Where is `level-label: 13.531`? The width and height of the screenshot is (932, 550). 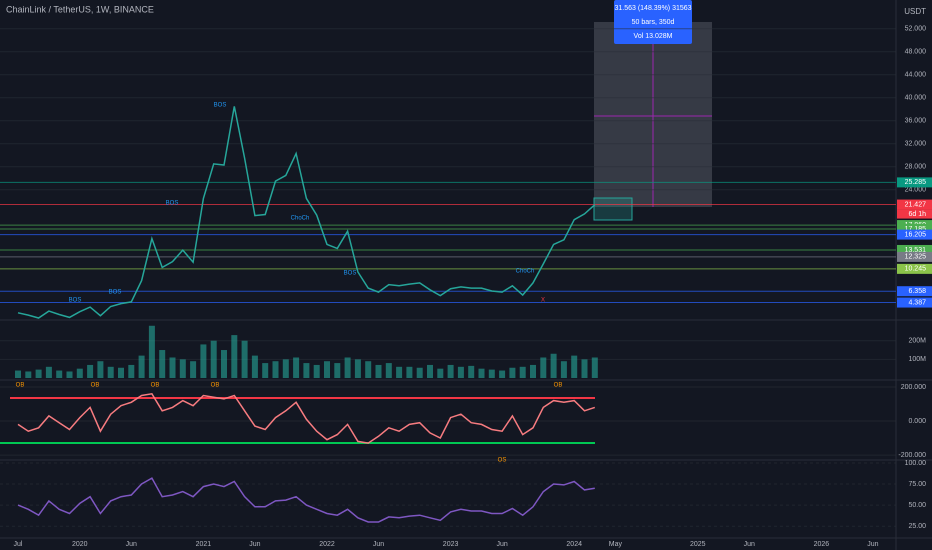 level-label: 13.531 is located at coordinates (916, 250).